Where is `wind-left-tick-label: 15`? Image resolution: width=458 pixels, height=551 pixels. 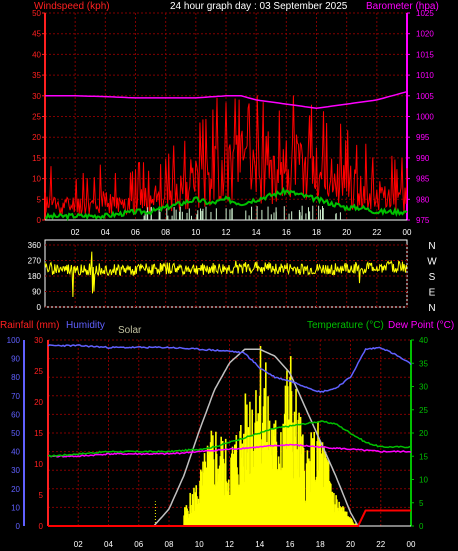
wind-left-tick-label: 15 is located at coordinates (36, 158).